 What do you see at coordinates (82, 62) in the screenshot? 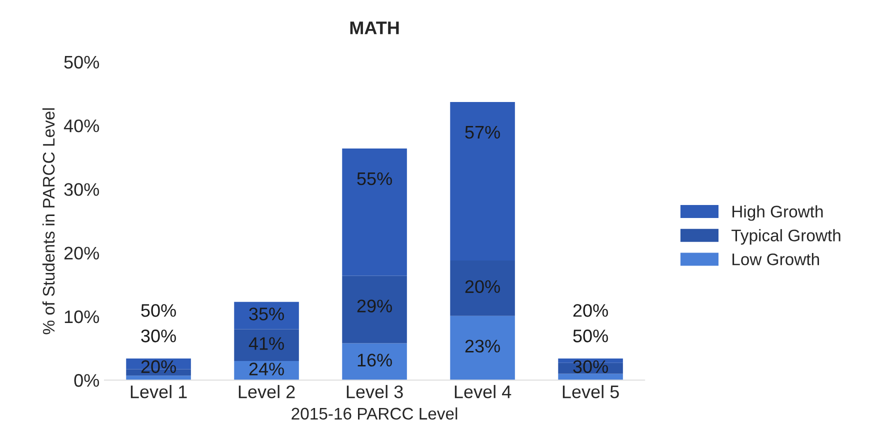
I see `y-tick-label: 50%` at bounding box center [82, 62].